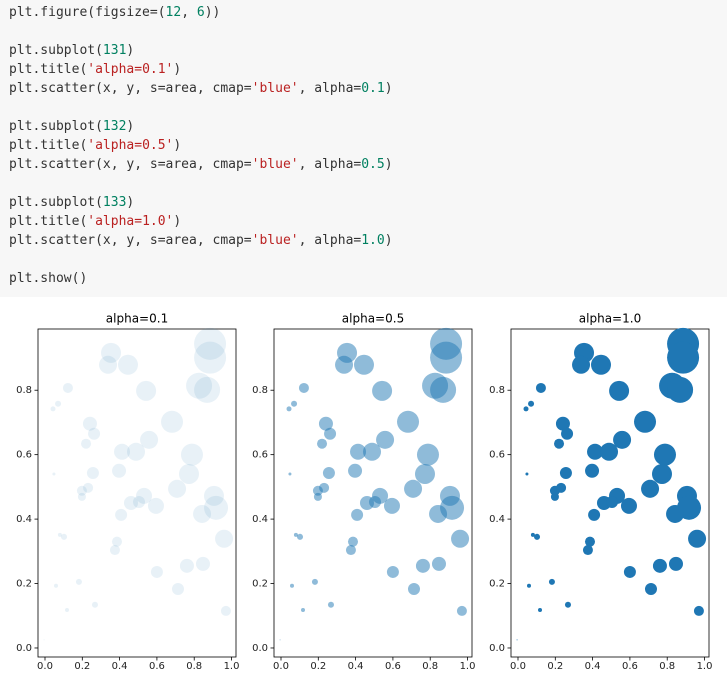  I want to click on chart-title: alpha=1.0, so click(610, 319).